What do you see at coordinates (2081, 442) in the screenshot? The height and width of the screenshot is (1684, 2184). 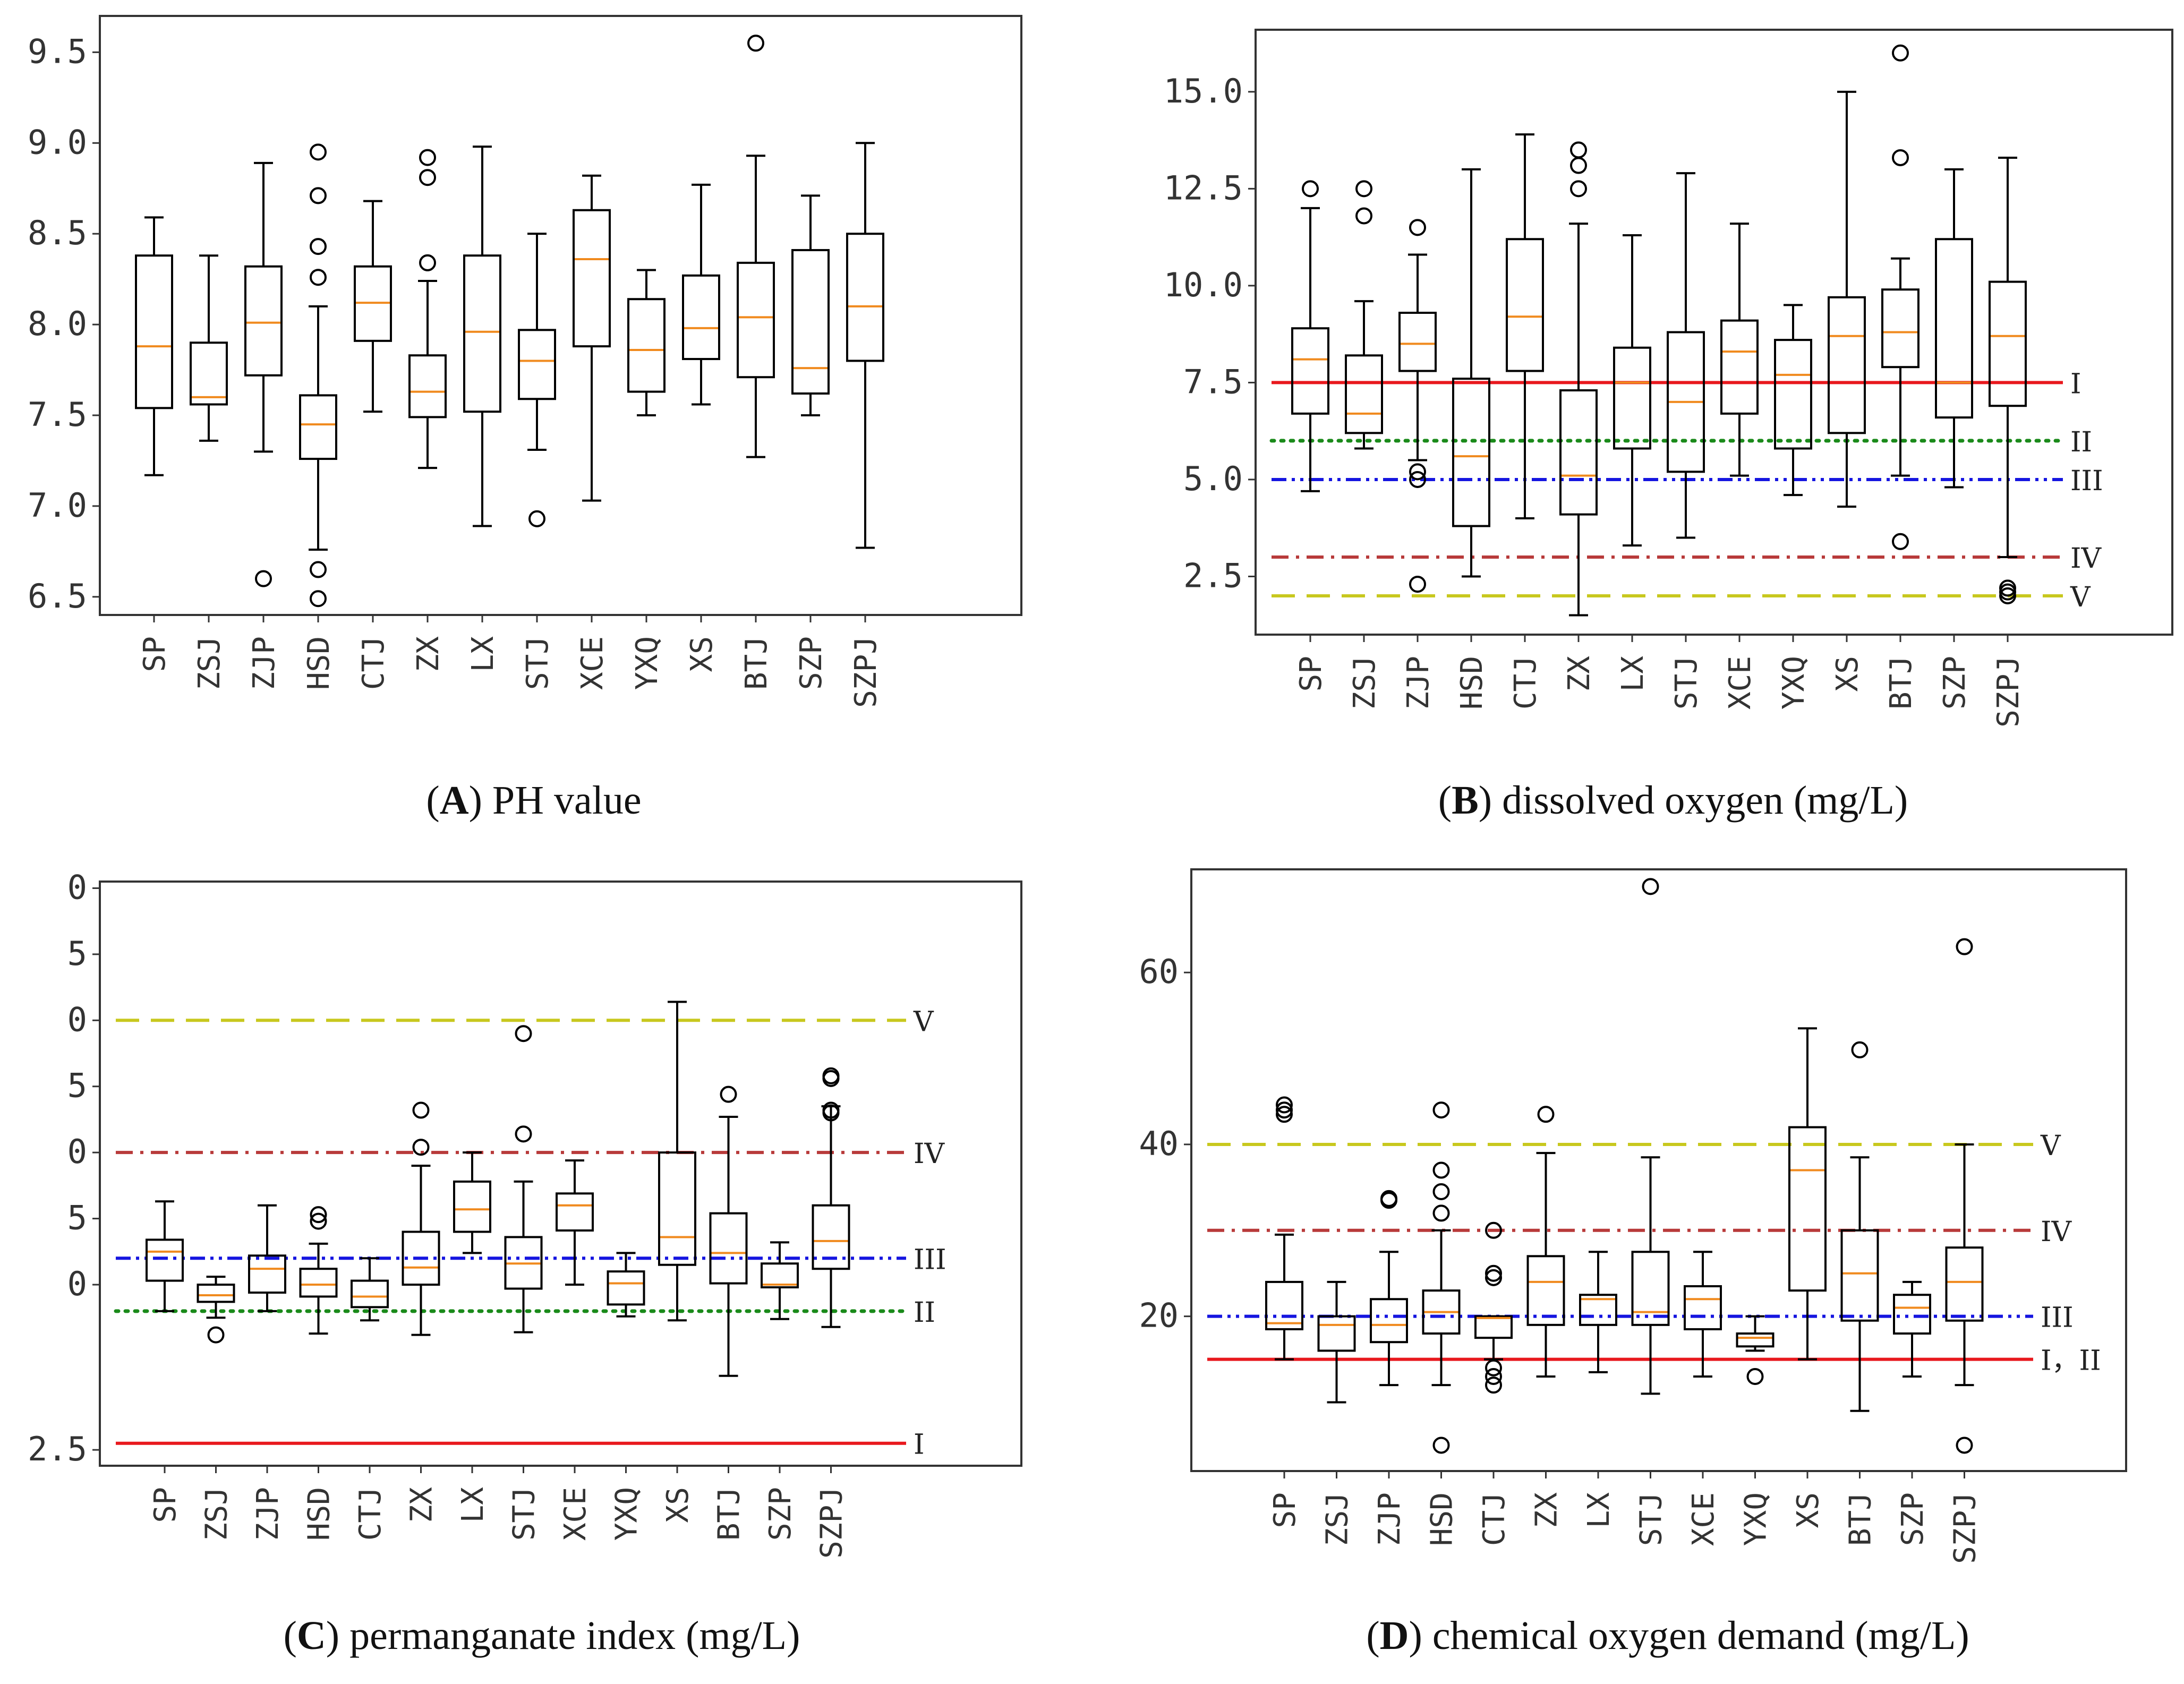 I see `threshold-label-1: II` at bounding box center [2081, 442].